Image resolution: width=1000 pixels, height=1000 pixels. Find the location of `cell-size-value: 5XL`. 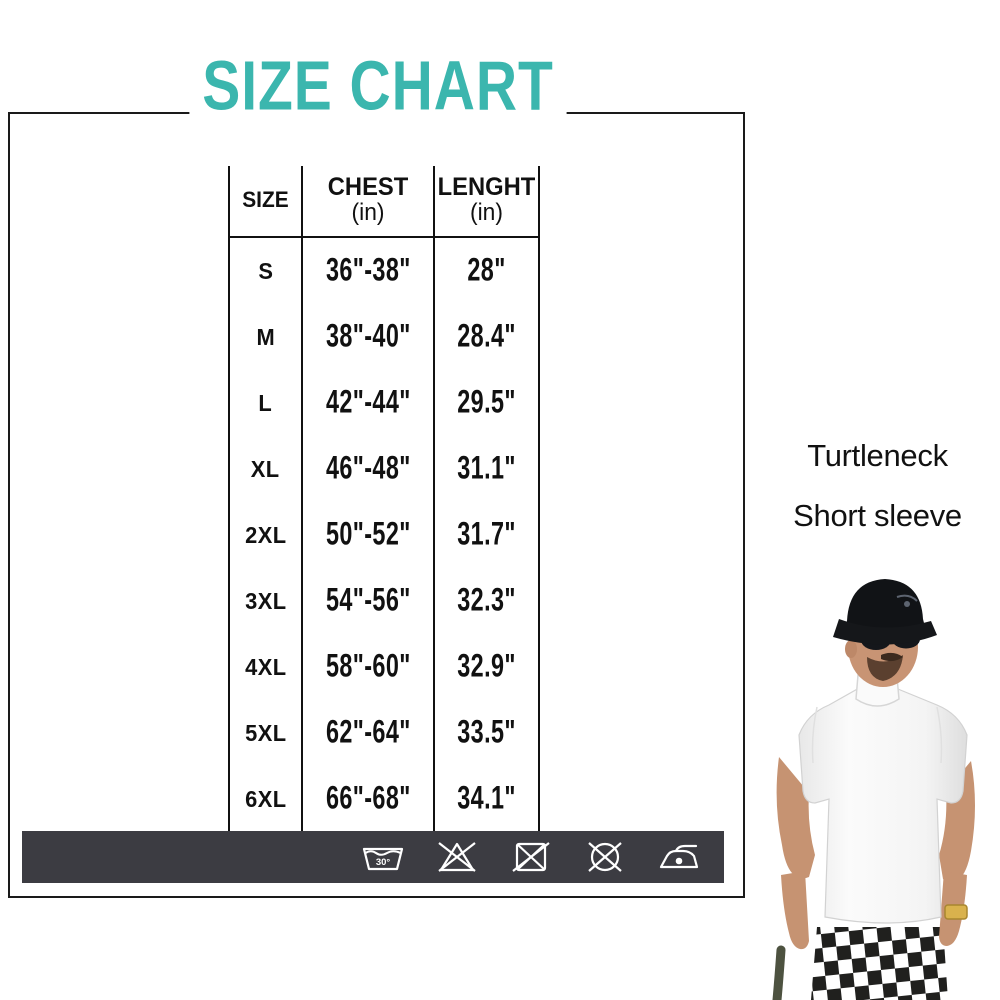

cell-size-value: 5XL is located at coordinates (265, 732).